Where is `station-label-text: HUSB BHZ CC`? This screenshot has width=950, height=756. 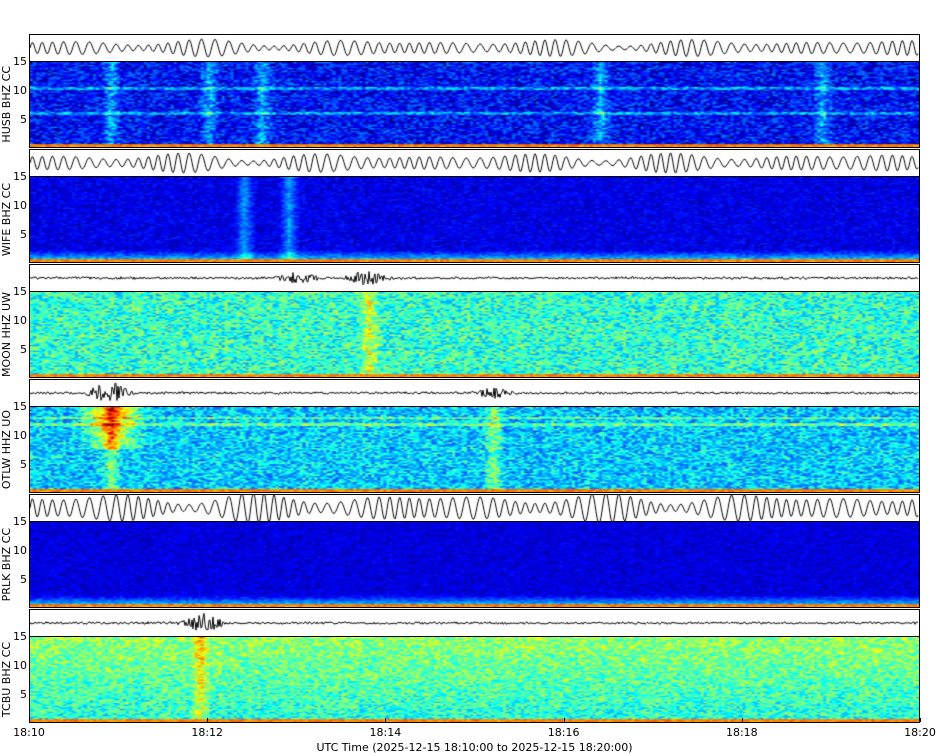
station-label-text: HUSB BHZ CC is located at coordinates (6, 104).